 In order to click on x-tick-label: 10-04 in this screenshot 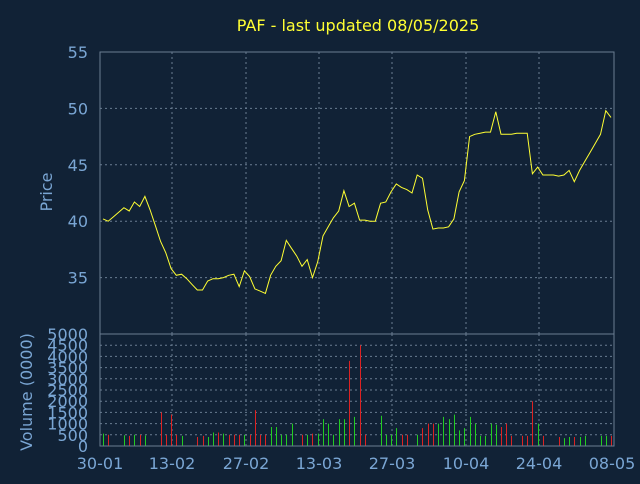, I will do `click(466, 463)`.